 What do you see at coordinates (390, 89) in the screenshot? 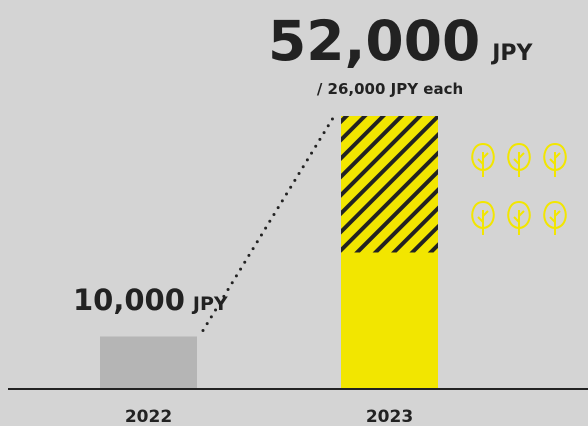
I see `segment-label: / 26,000 JPY each` at bounding box center [390, 89].